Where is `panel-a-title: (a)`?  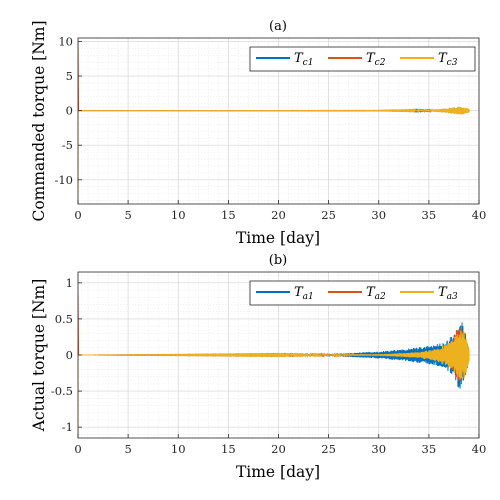
panel-a-title: (a) is located at coordinates (278, 26).